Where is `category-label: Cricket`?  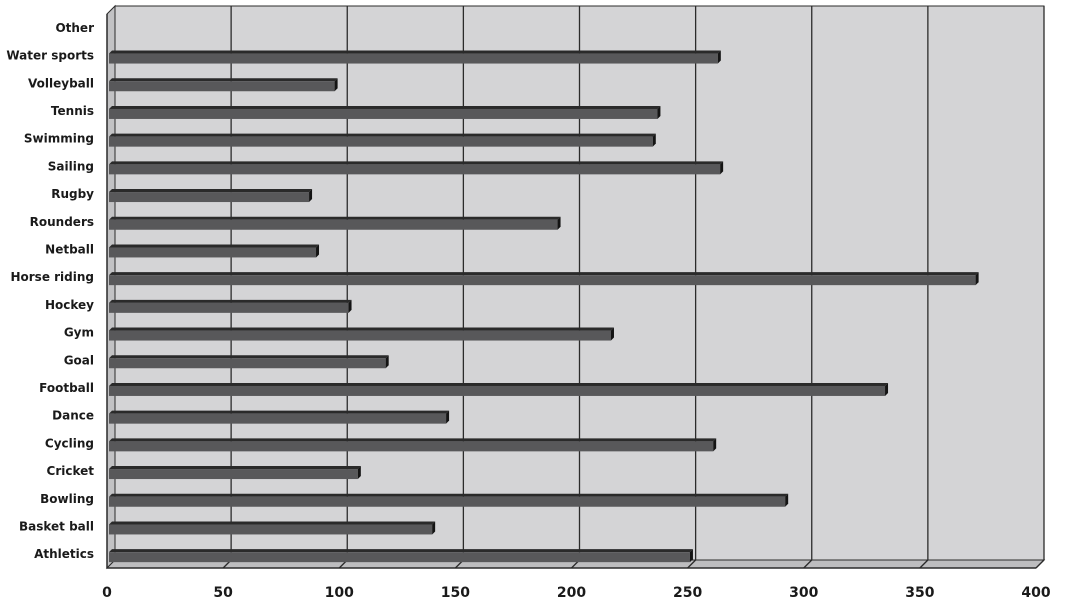
category-label: Cricket is located at coordinates (71, 471).